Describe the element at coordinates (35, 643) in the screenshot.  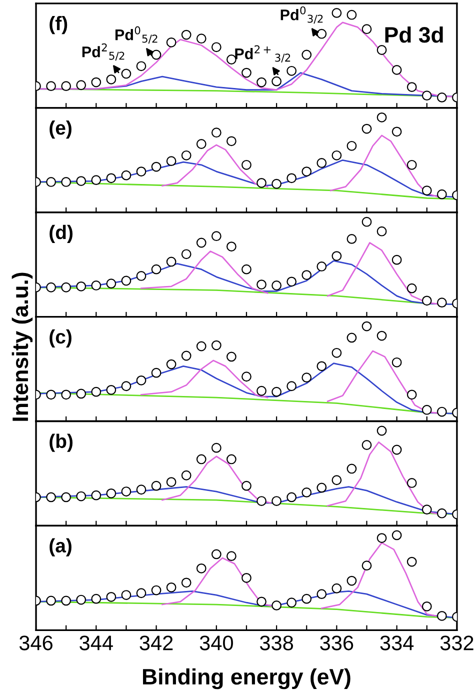
I see `x-tick-label: 346` at that location.